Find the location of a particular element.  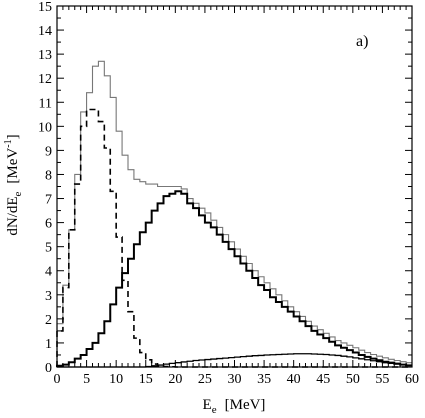

y-tick-label: 11 is located at coordinates (45, 103).